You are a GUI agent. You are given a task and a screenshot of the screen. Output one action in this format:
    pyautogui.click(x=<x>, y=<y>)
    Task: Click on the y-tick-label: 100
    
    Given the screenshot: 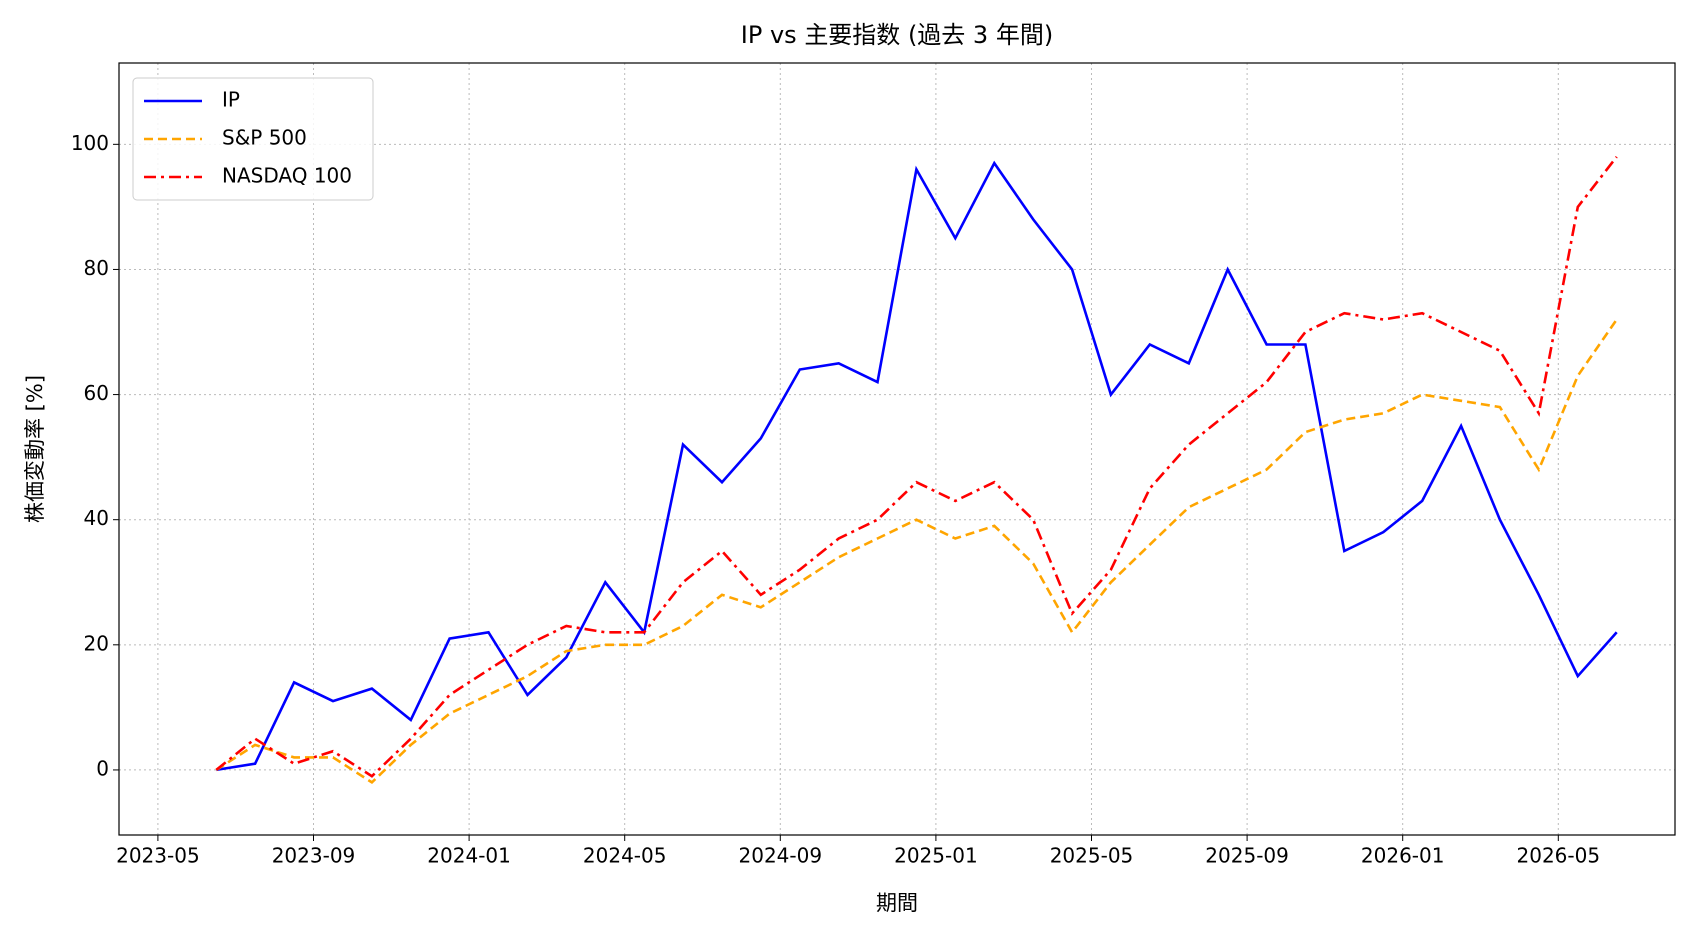 What is the action you would take?
    pyautogui.click(x=90, y=143)
    